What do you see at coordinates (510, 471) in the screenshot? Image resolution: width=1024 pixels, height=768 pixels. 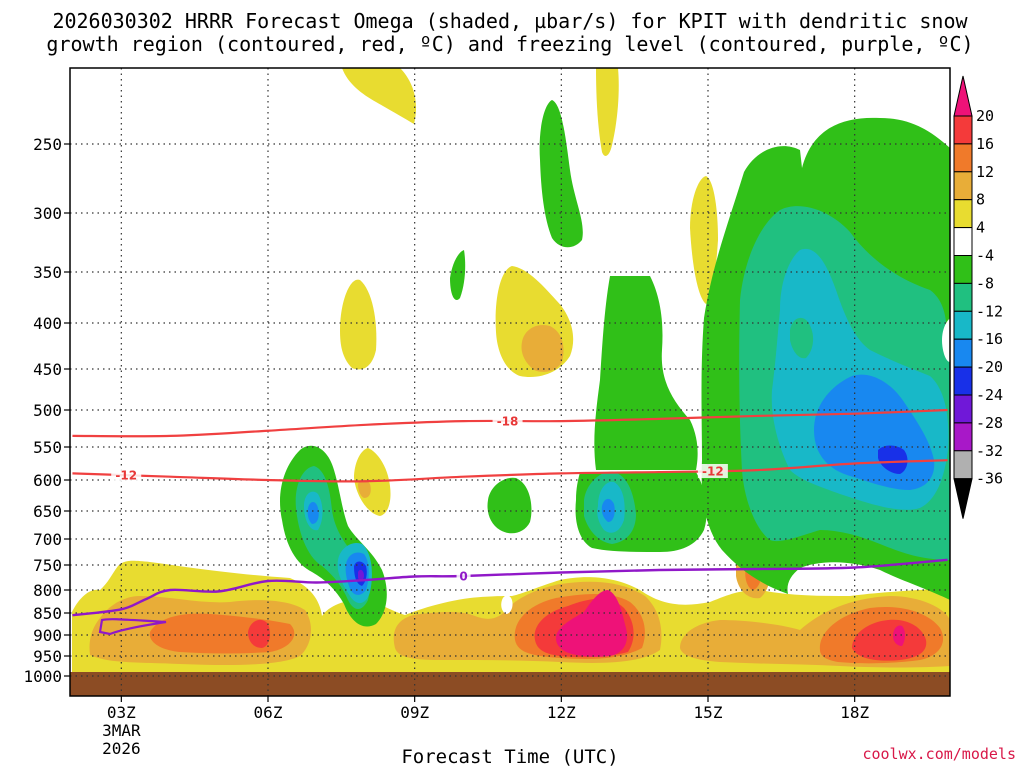 I see `dgz-contour--12` at bounding box center [510, 471].